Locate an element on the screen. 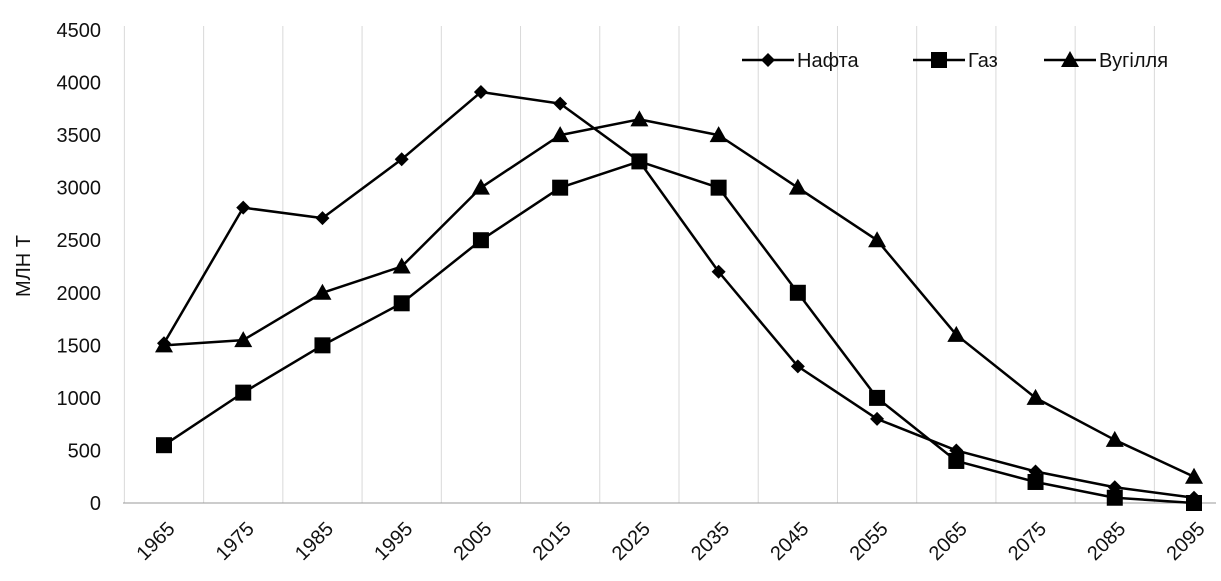 The height and width of the screenshot is (581, 1221). x-tick-label: 2065 is located at coordinates (948, 541).